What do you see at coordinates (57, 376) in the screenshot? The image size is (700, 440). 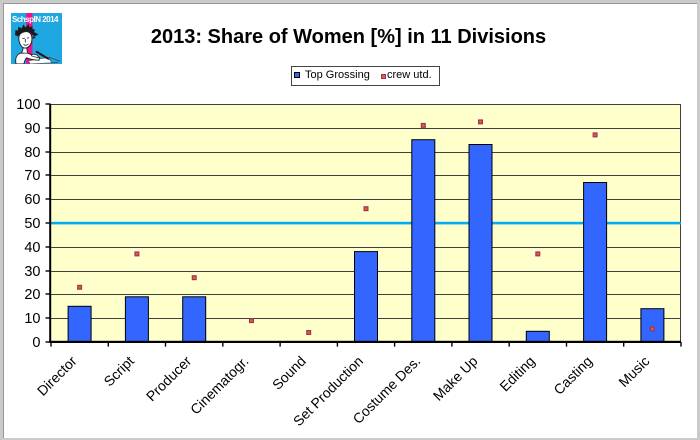 I see `svg-text: Director` at bounding box center [57, 376].